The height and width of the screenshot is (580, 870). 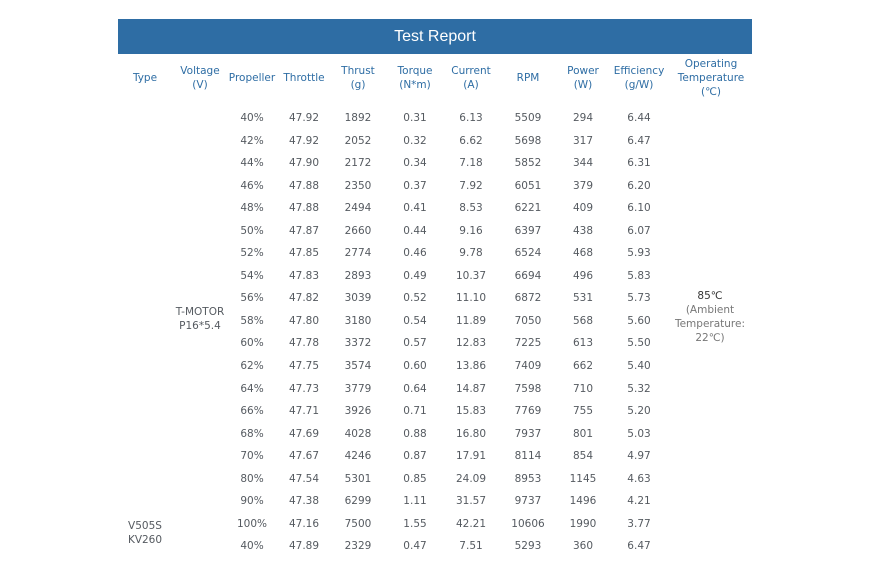 I want to click on table-row: 40% 47.92 1892 0.31 6.13 5509 294 6.44, so click(x=435, y=118).